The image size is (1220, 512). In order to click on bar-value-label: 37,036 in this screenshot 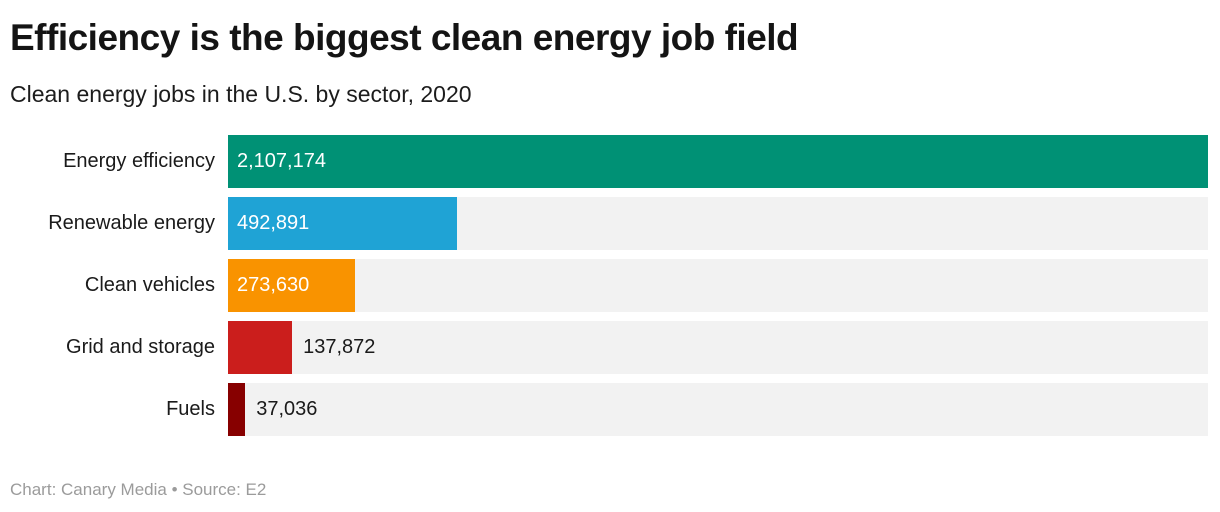, I will do `click(287, 409)`.